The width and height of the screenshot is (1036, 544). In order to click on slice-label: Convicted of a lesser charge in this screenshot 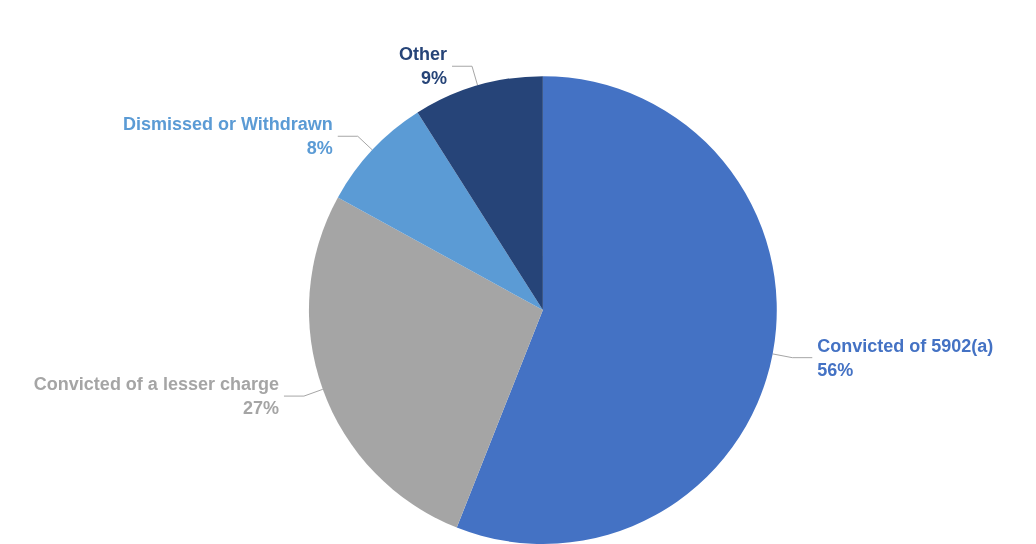, I will do `click(156, 384)`.